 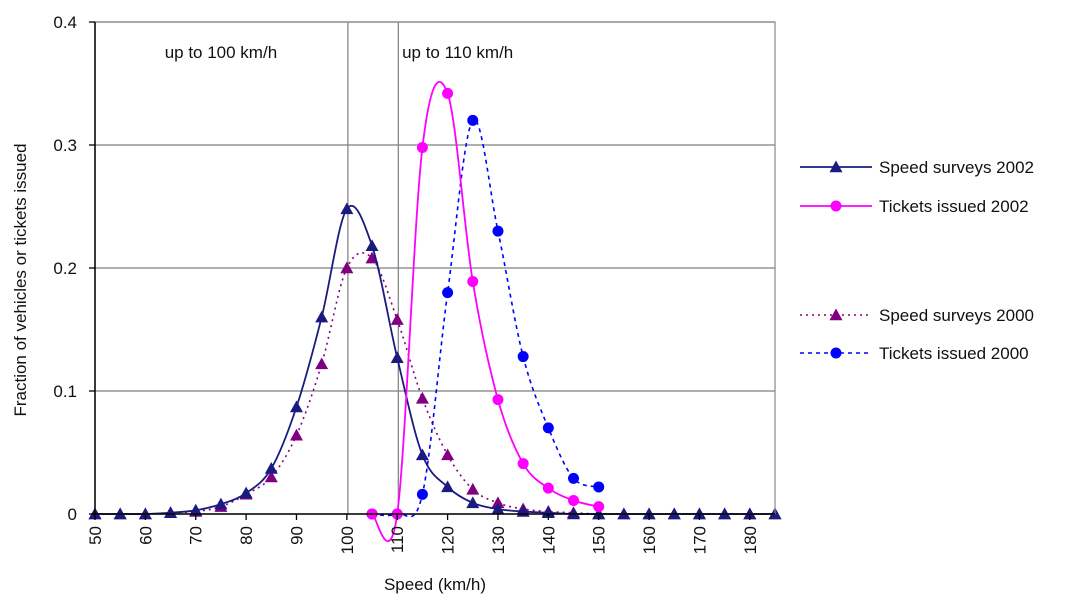 I want to click on legend-label: Speed surveys 2002, so click(x=956, y=167).